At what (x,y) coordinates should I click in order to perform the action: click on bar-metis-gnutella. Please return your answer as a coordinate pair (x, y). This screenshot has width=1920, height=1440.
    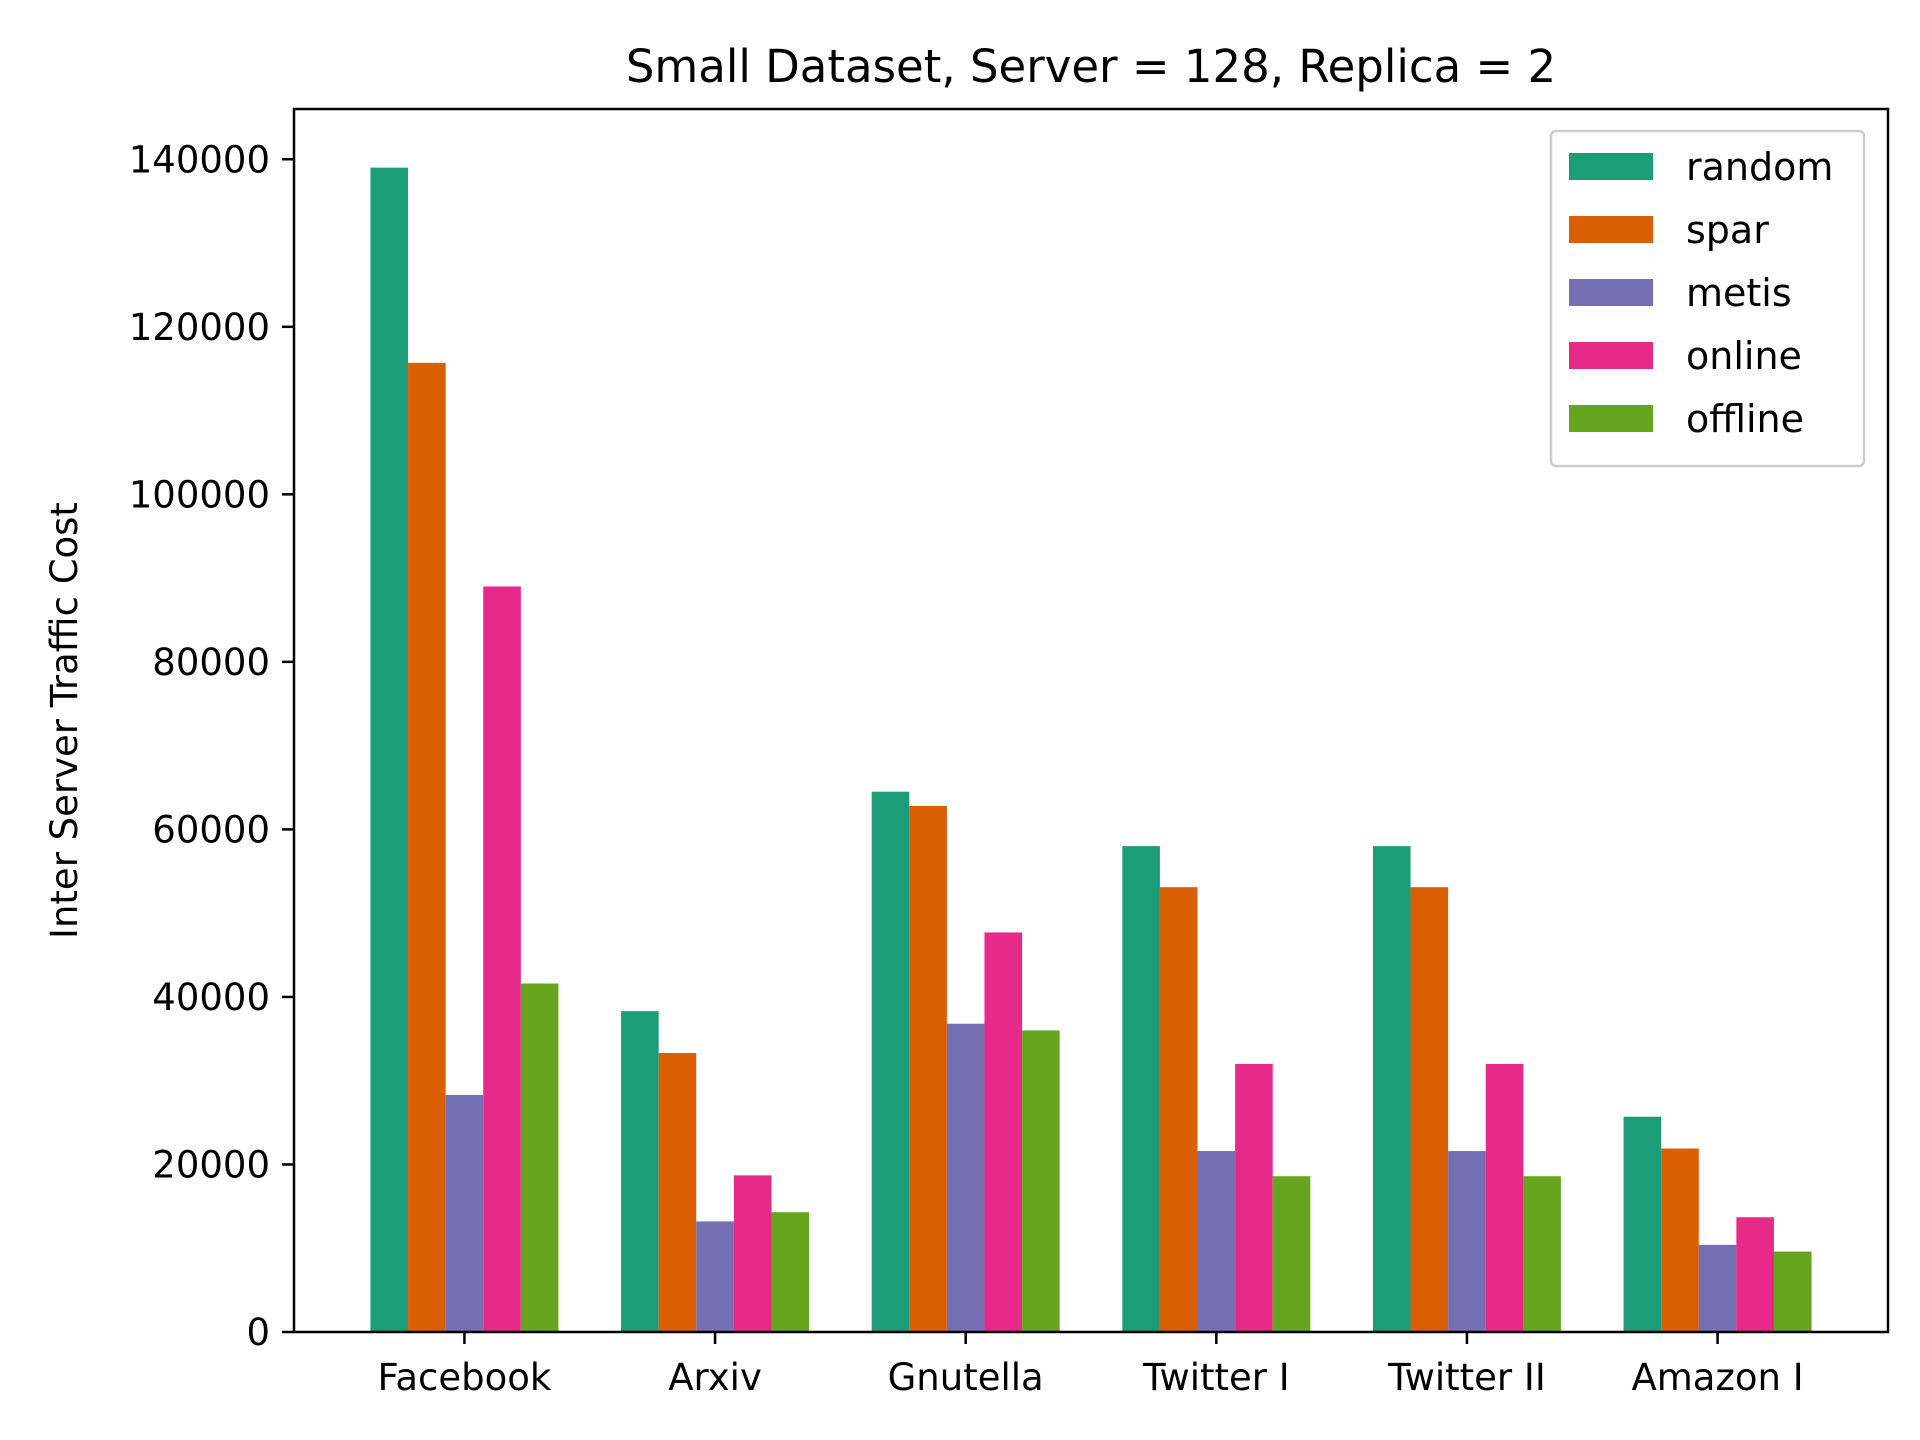
    Looking at the image, I should click on (965, 1177).